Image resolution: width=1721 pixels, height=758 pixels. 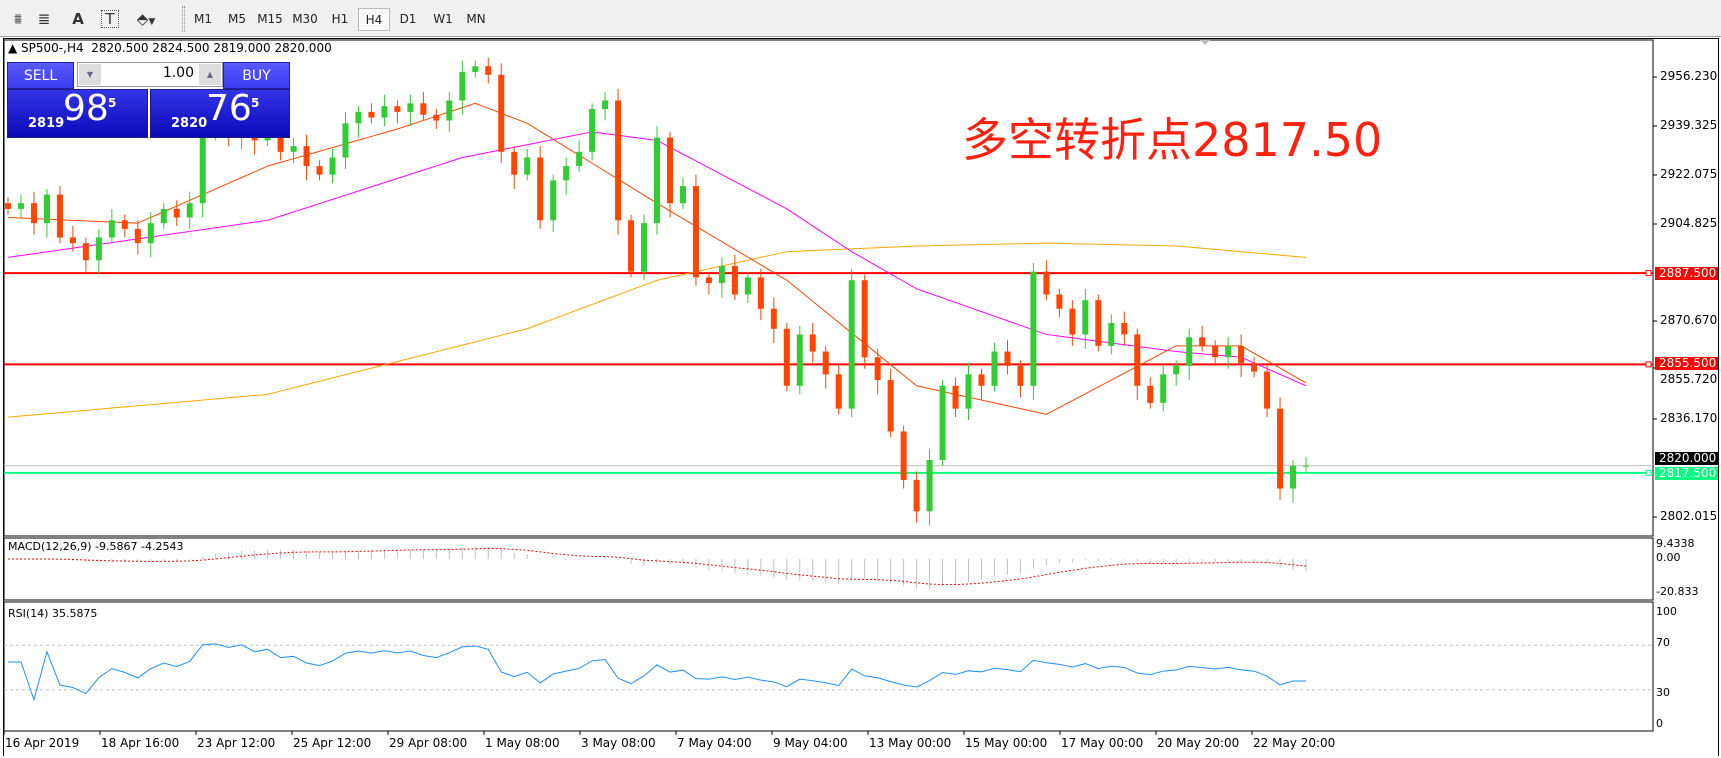 I want to click on timeframe-m30: M30, so click(x=305, y=19).